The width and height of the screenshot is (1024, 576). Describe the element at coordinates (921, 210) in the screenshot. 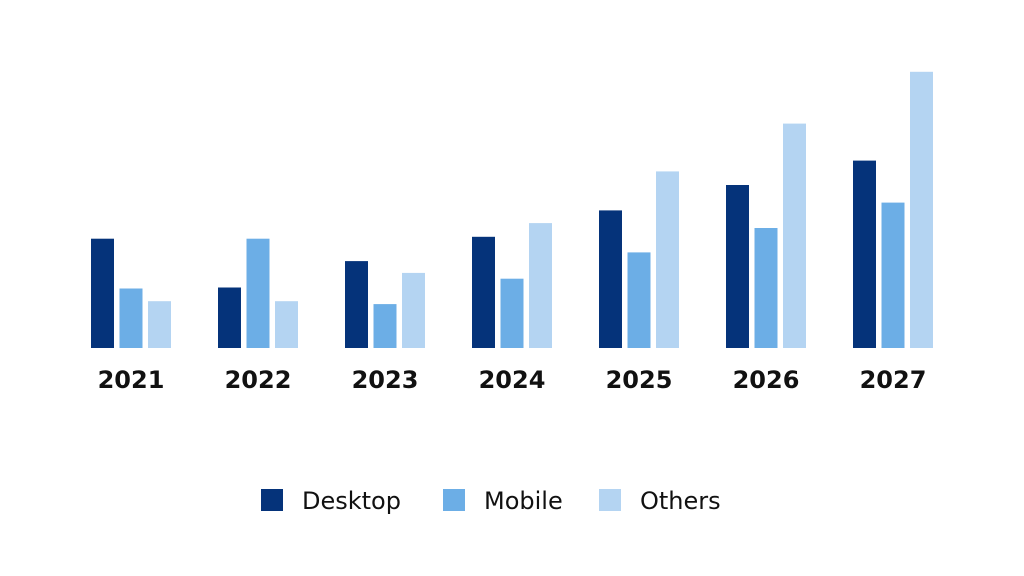

I see `bar-others-2027` at that location.